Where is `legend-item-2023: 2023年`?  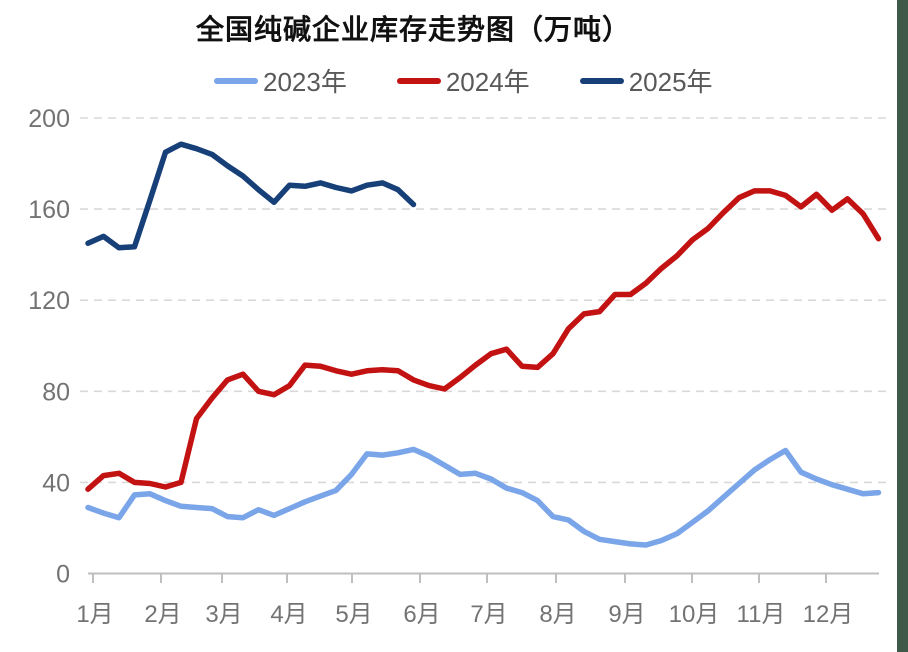
legend-item-2023: 2023年 is located at coordinates (280, 80).